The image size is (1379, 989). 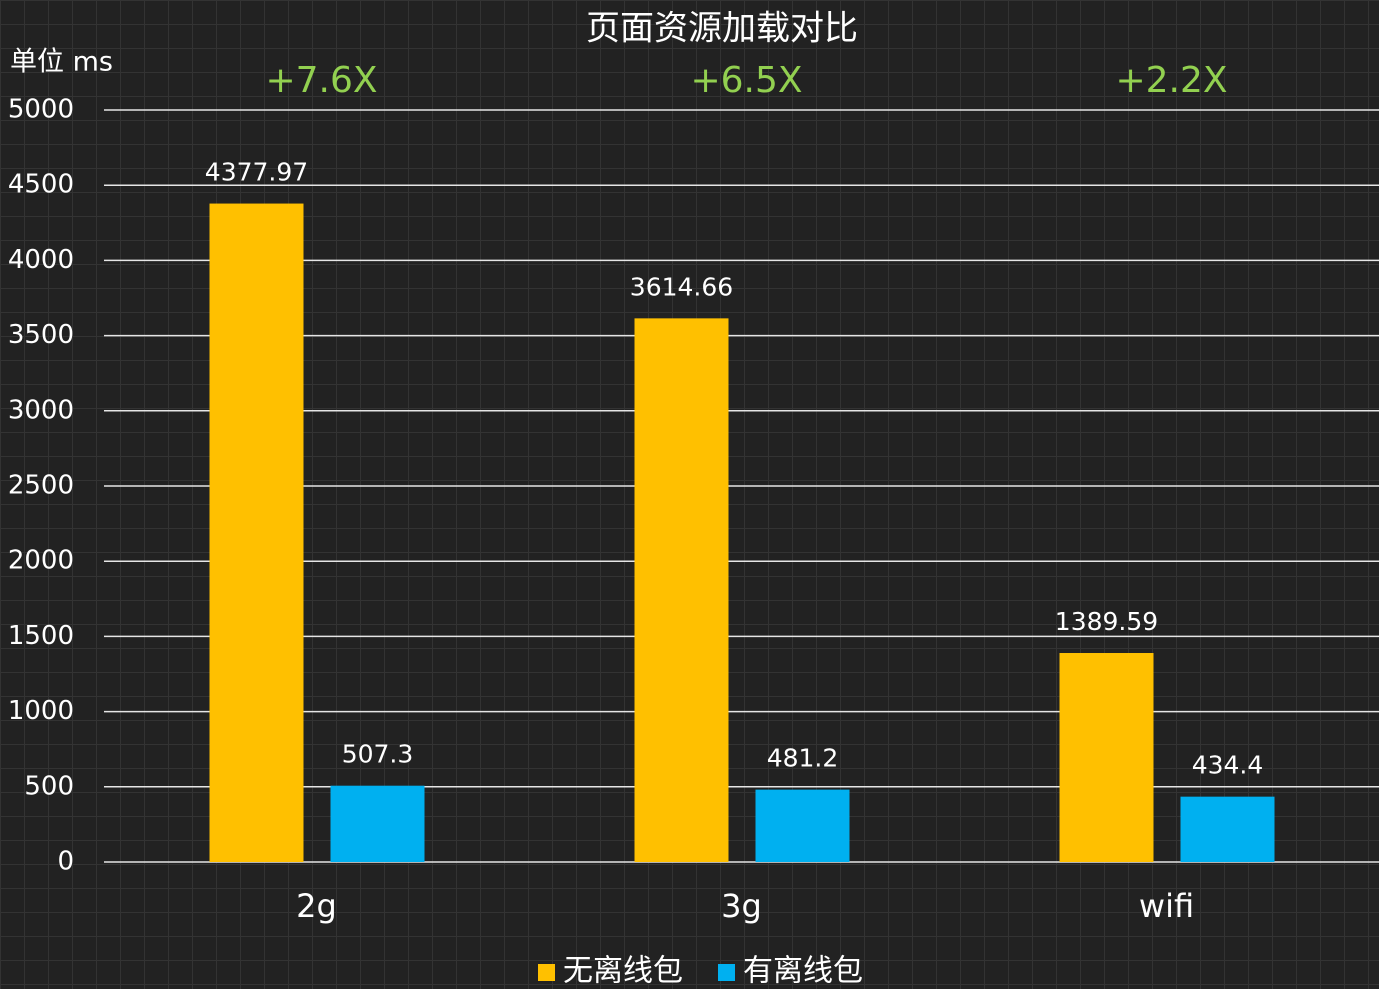 I want to click on data-label: 507.3, so click(x=378, y=754).